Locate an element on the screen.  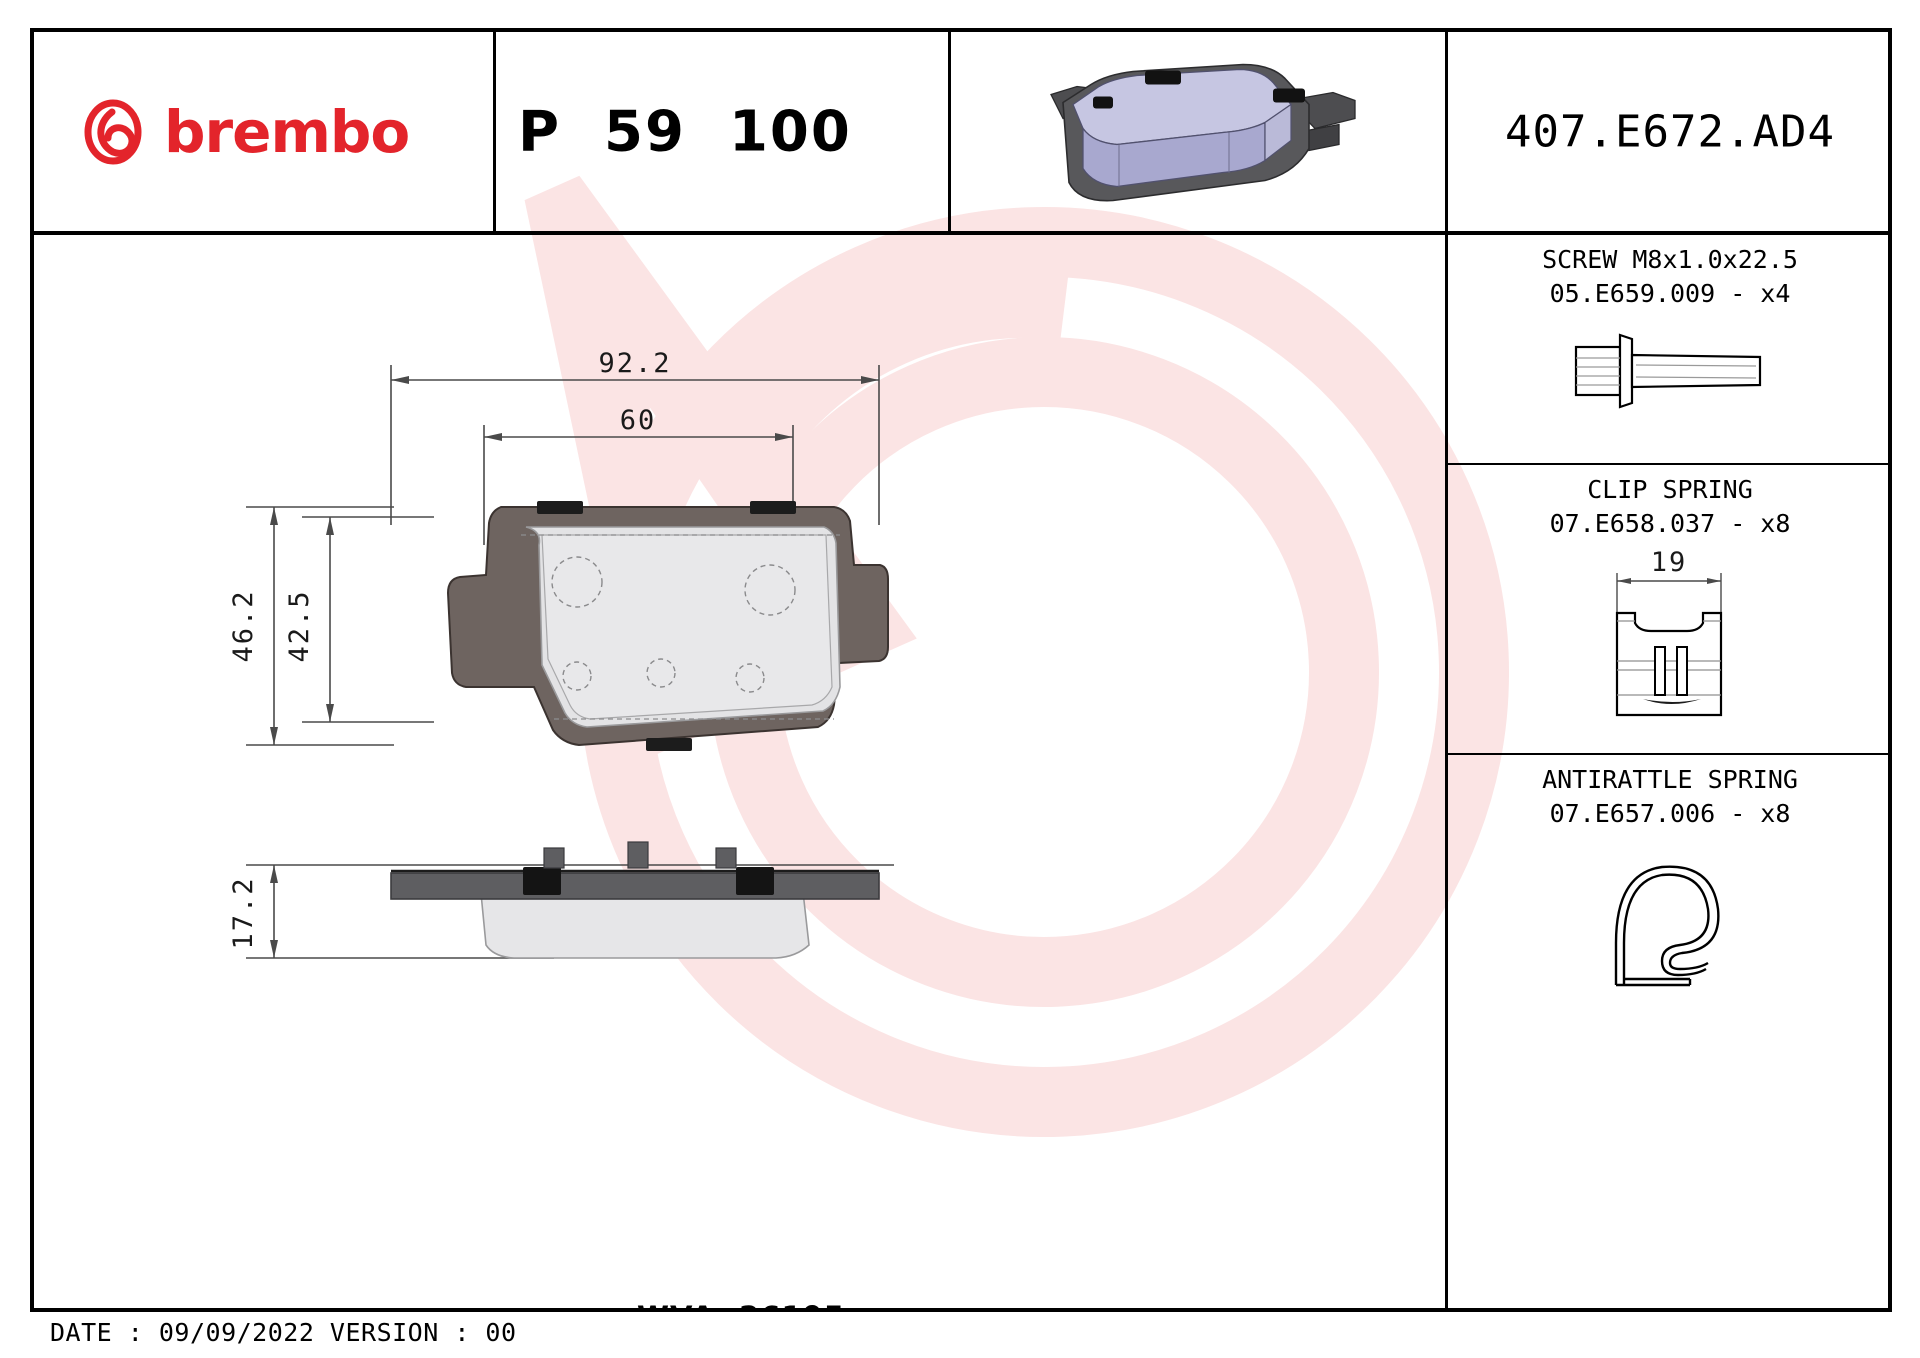
header-cell-product-code: P 59 100 is located at coordinates (723, 131).